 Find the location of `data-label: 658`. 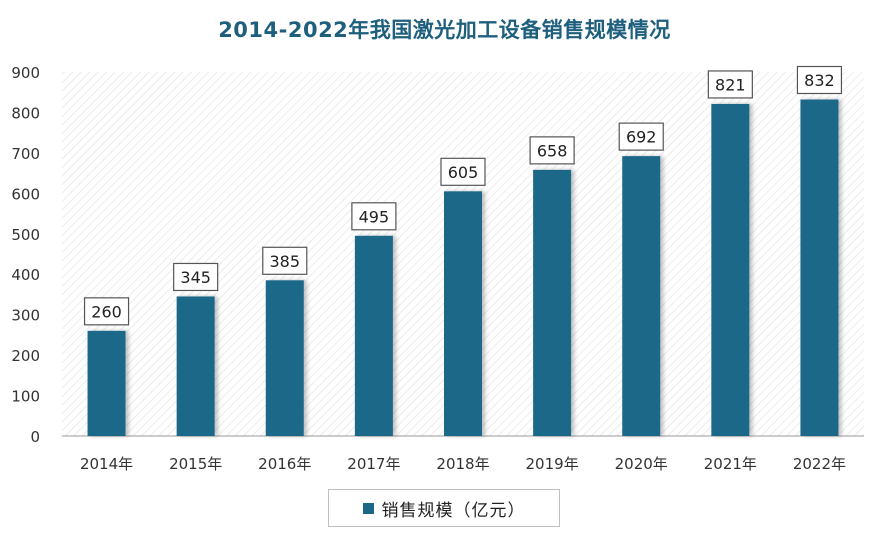

data-label: 658 is located at coordinates (552, 150).